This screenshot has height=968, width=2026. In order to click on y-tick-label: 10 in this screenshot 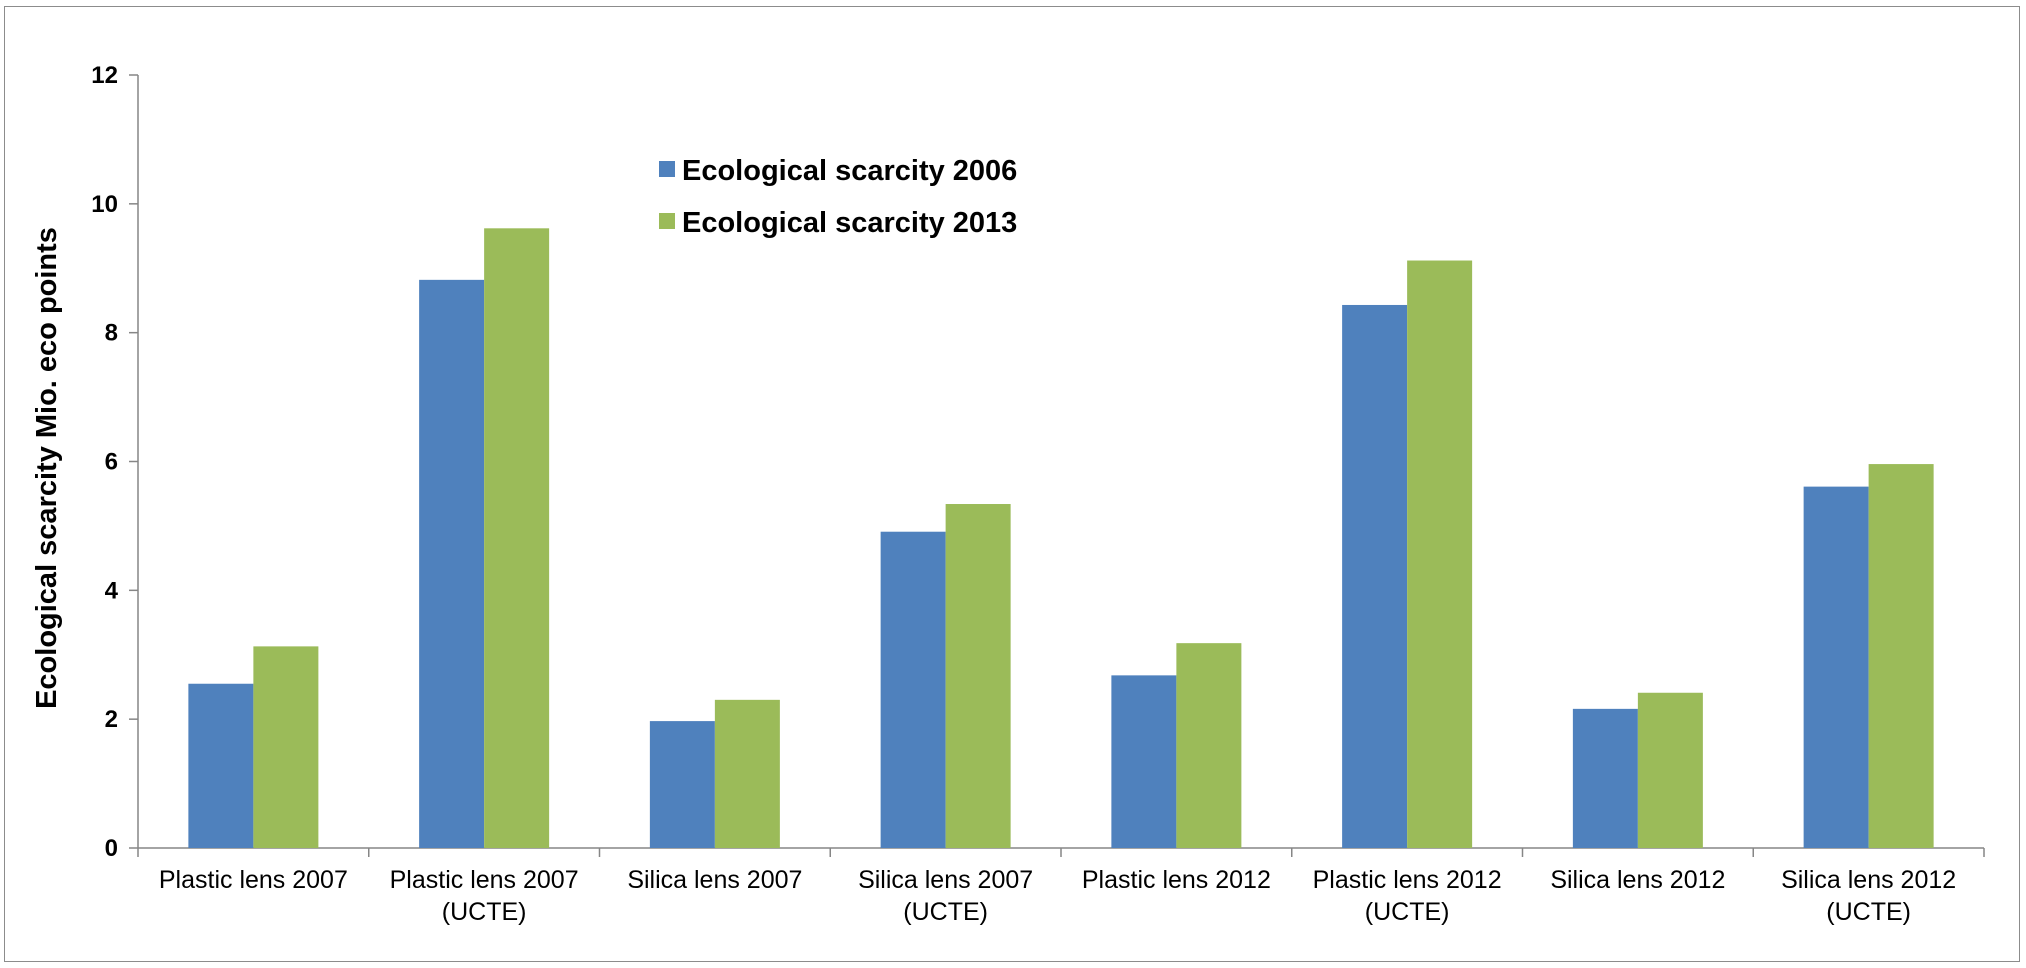, I will do `click(104, 204)`.